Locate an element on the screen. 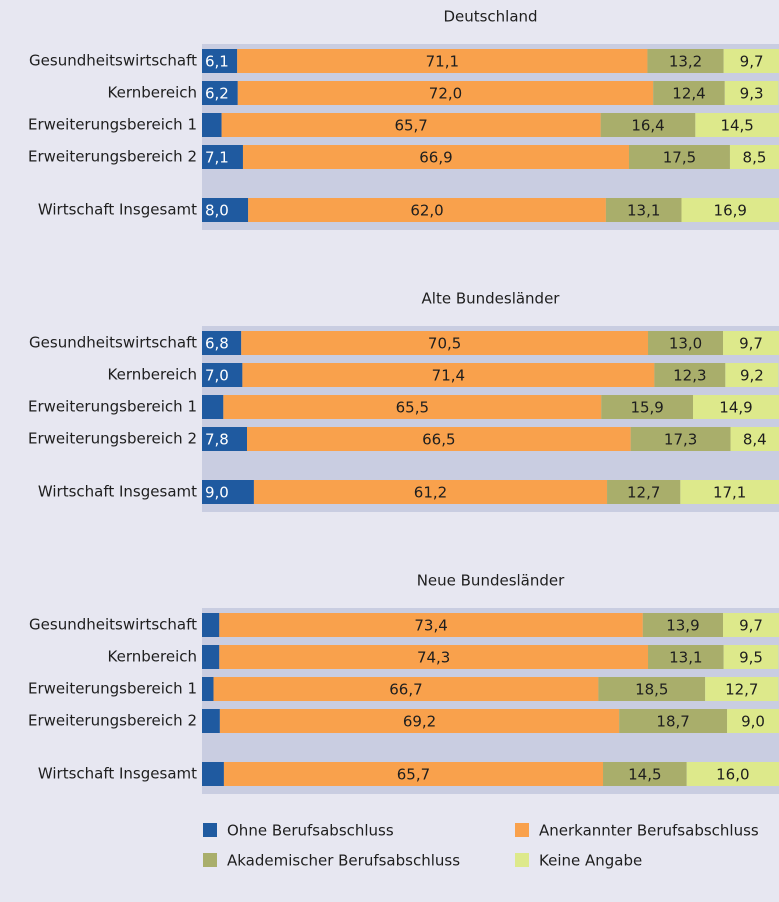 This screenshot has height=902, width=779. value-label: 12,3 is located at coordinates (689, 376).